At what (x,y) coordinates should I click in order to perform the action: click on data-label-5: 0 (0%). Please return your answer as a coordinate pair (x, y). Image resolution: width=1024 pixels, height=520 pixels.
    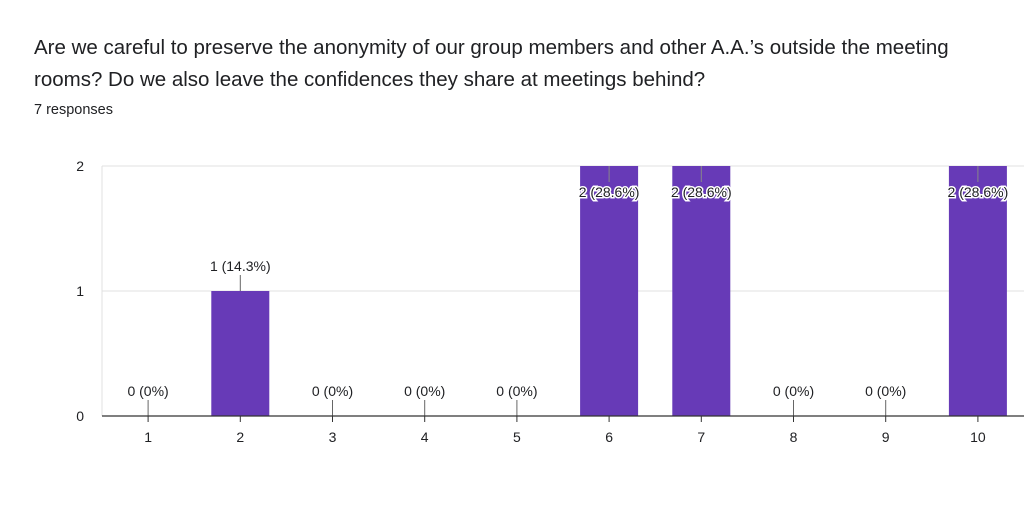
    Looking at the image, I should click on (516, 391).